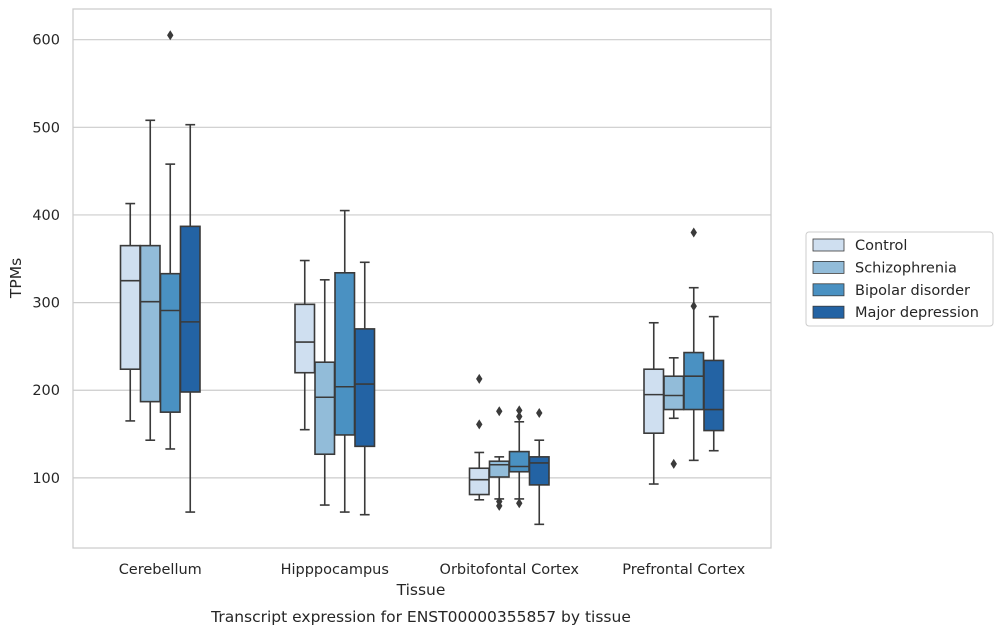  Describe the element at coordinates (881, 246) in the screenshot. I see `legend-label: Control` at that location.